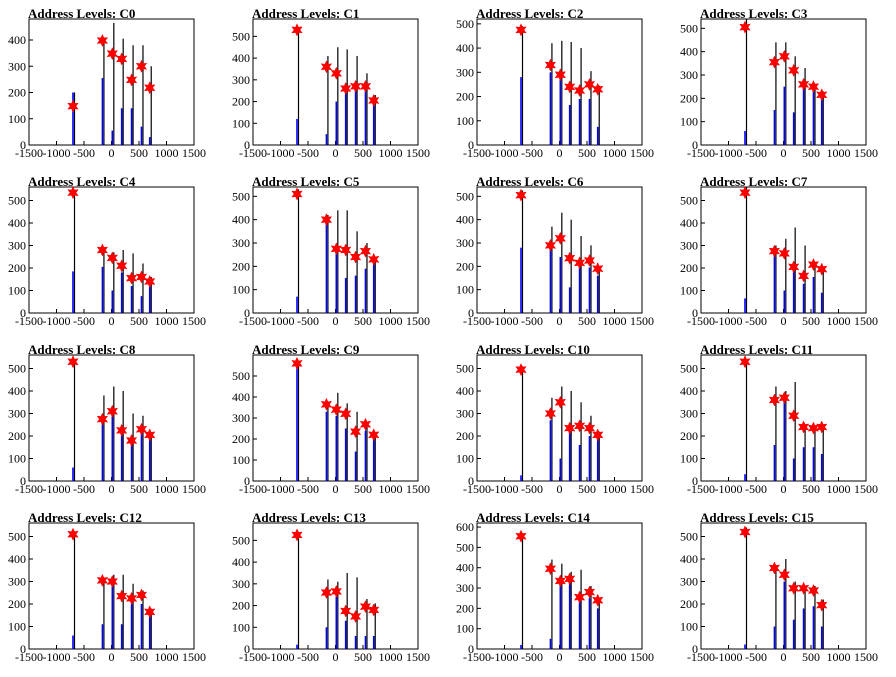 The height and width of the screenshot is (677, 896). Describe the element at coordinates (306, 181) in the screenshot. I see `panel-title: Address Levels: C5` at that location.